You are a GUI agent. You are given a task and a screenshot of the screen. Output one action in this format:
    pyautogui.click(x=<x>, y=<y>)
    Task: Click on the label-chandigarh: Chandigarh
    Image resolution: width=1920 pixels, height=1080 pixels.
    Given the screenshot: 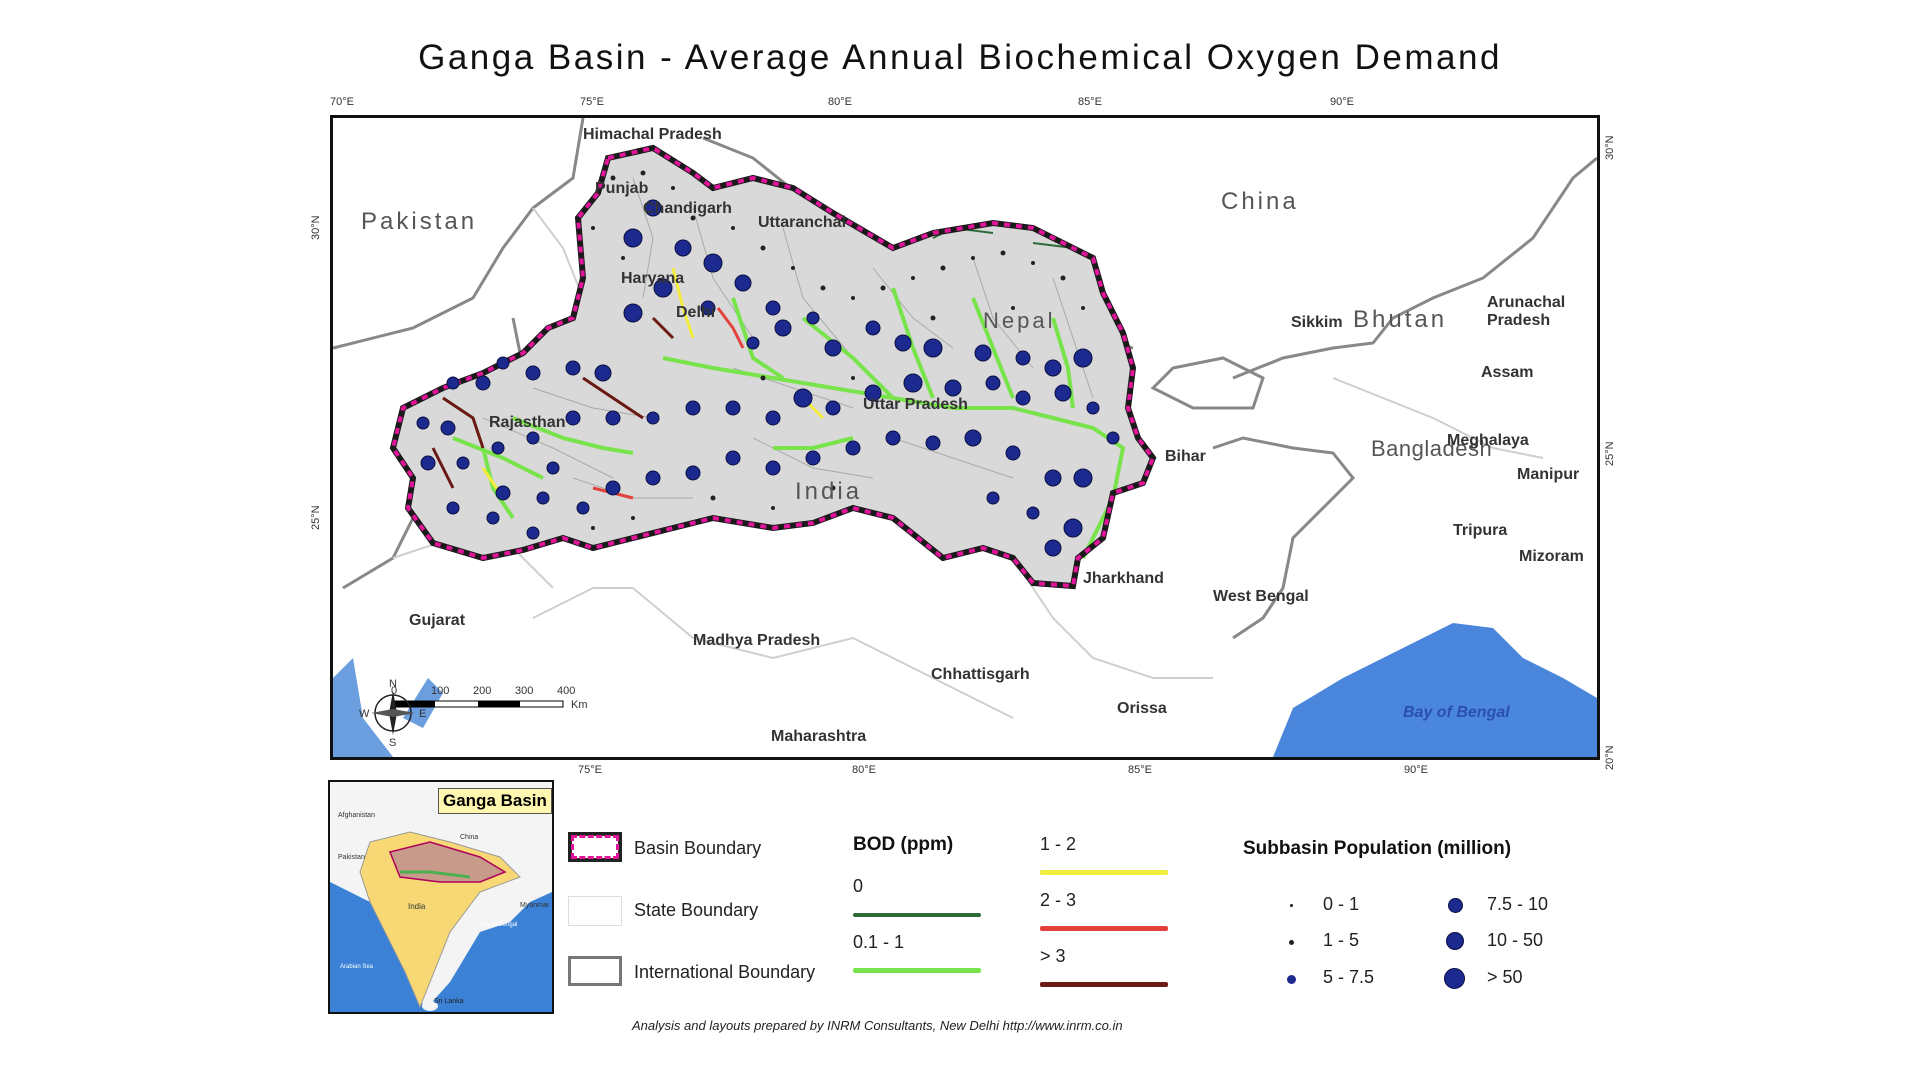 What is the action you would take?
    pyautogui.click(x=687, y=208)
    